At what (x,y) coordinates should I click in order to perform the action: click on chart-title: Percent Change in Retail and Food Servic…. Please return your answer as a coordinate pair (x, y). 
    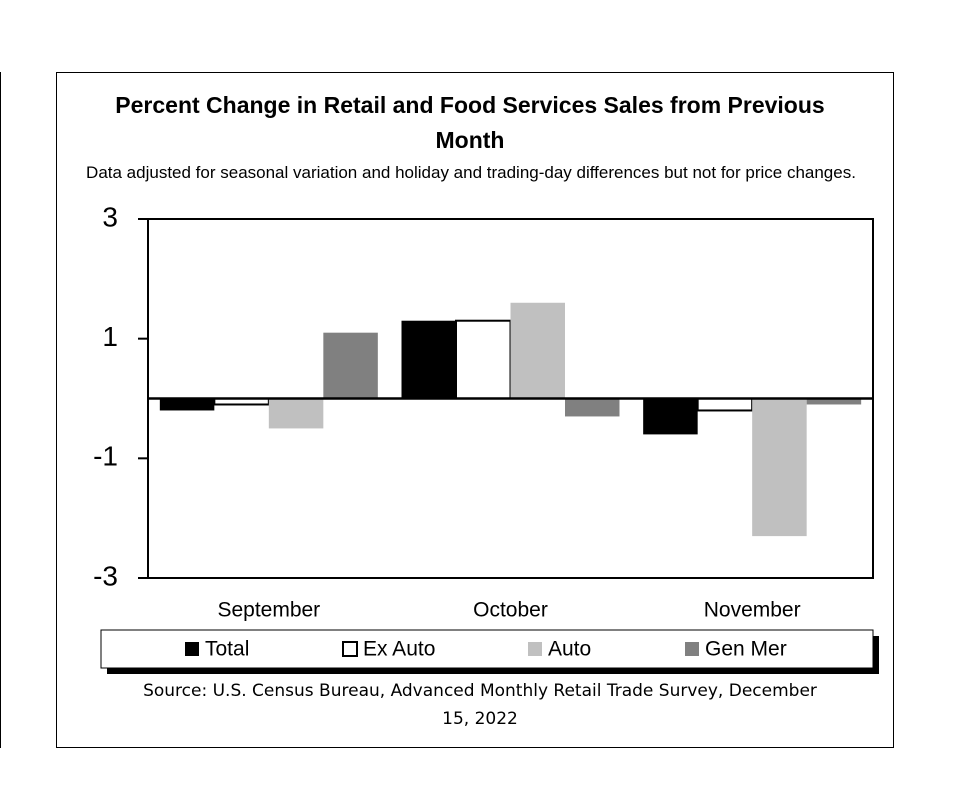
    Looking at the image, I should click on (470, 122).